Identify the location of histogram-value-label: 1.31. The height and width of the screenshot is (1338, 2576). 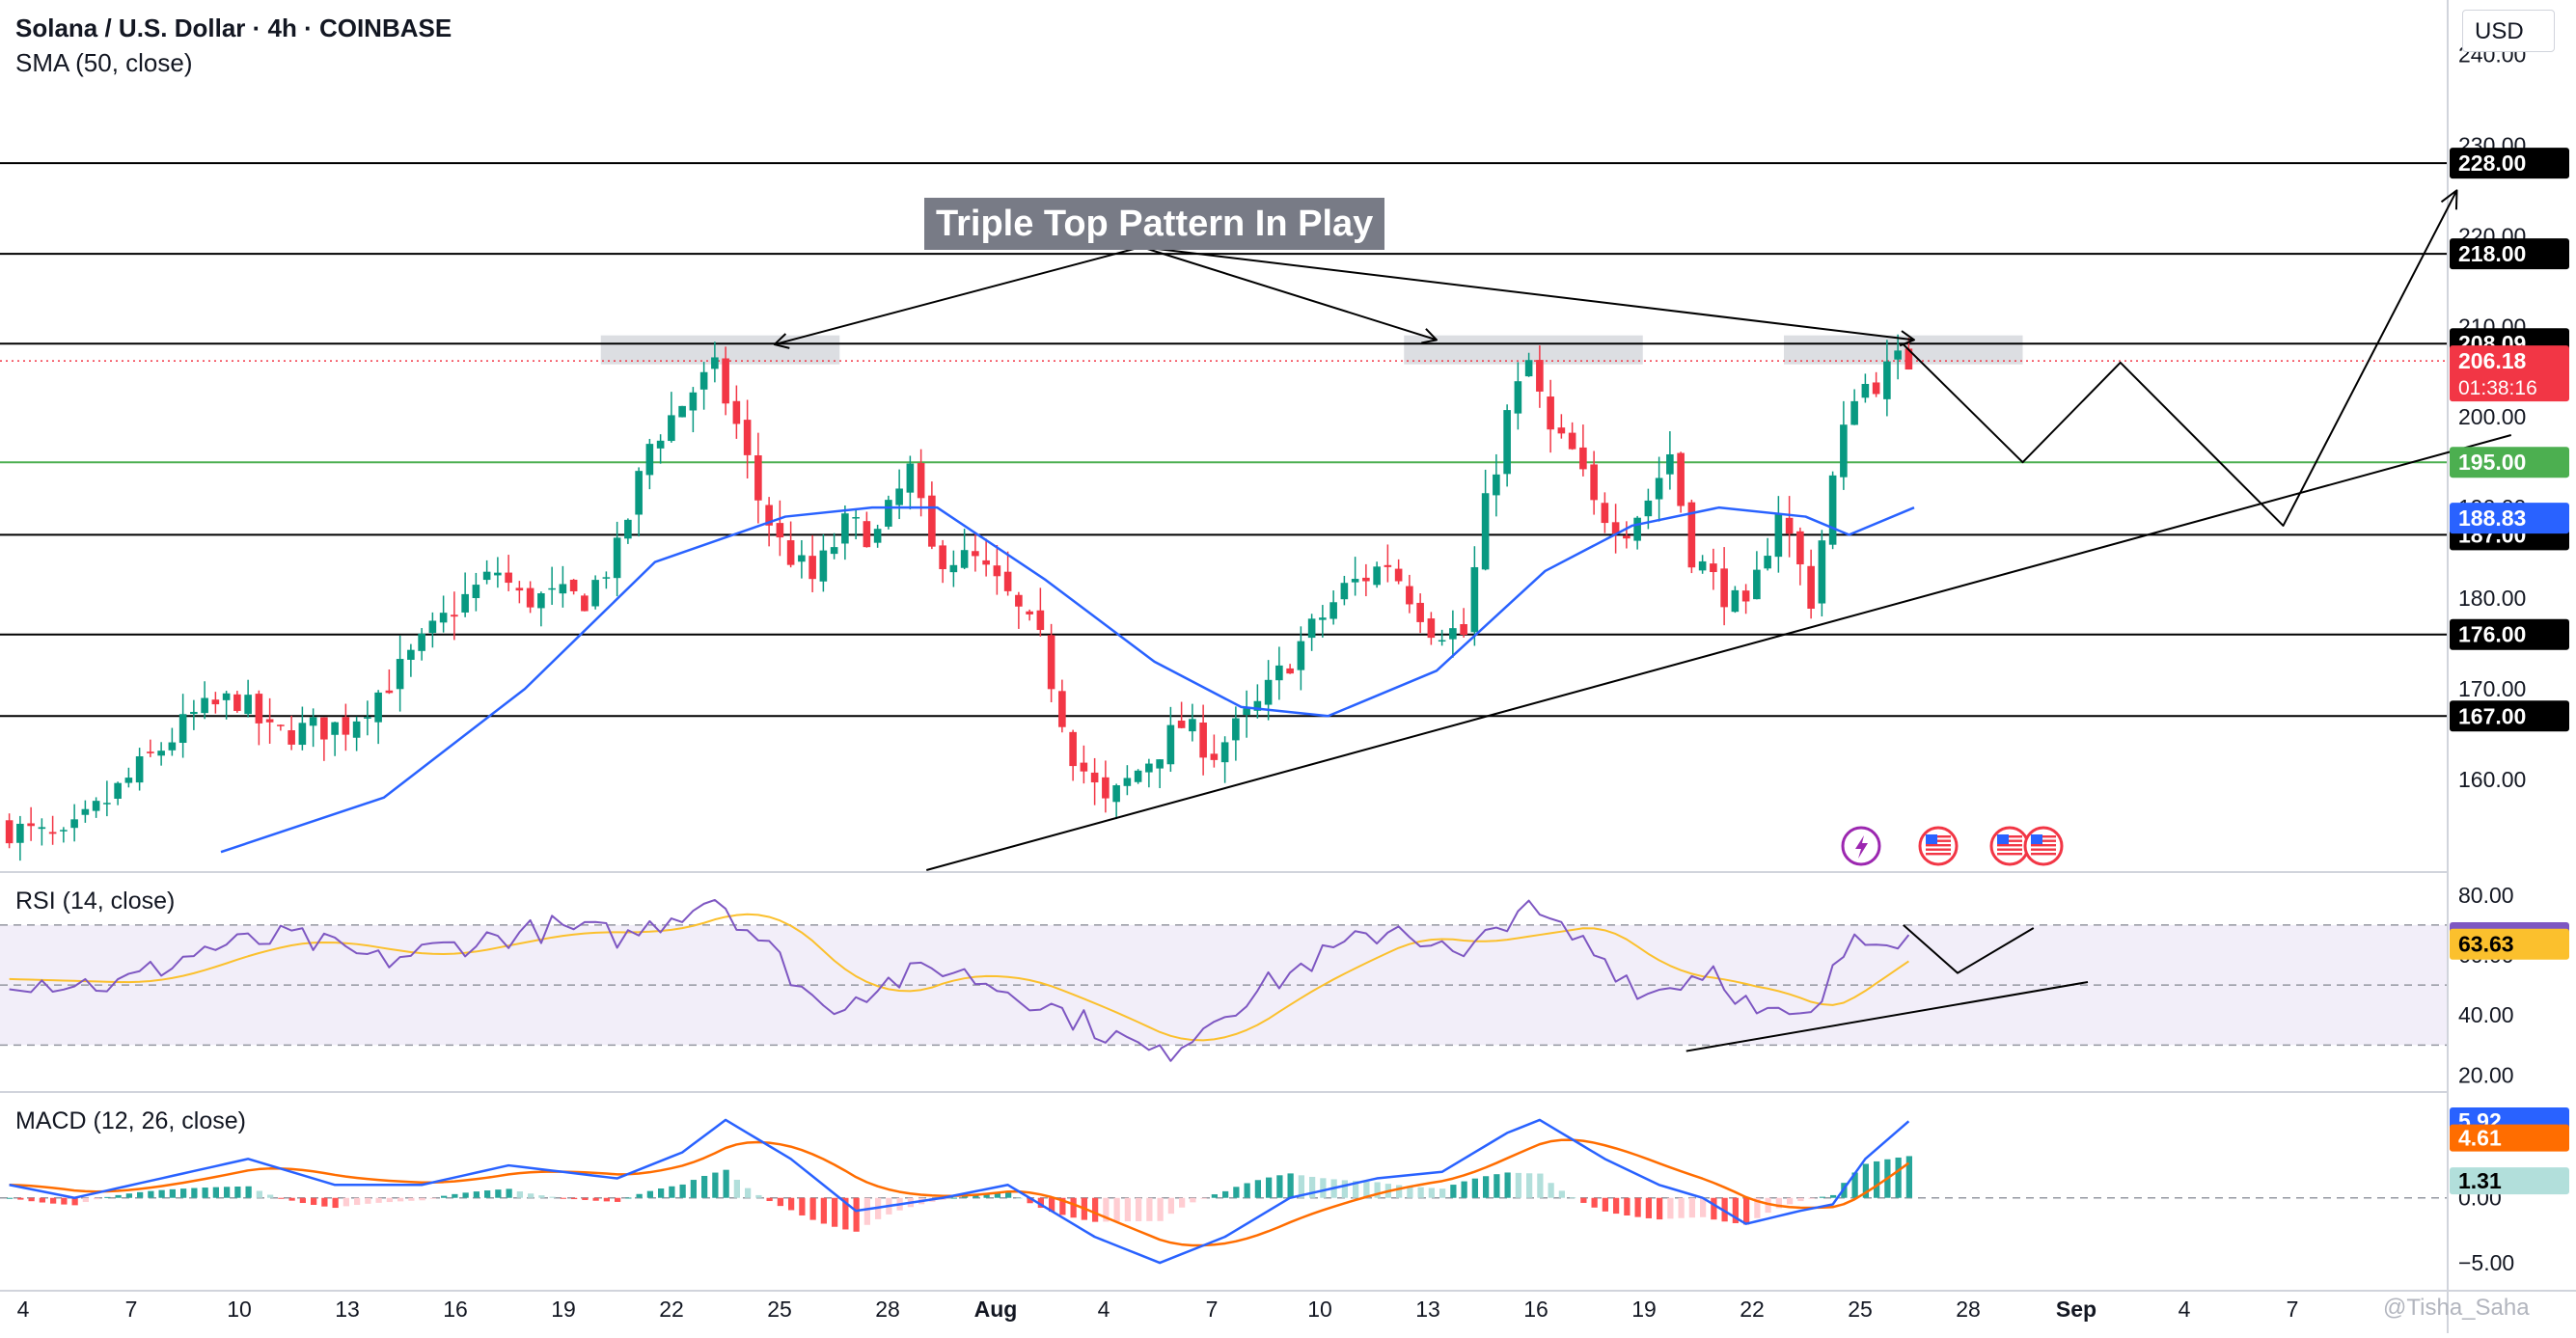
(2509, 1181).